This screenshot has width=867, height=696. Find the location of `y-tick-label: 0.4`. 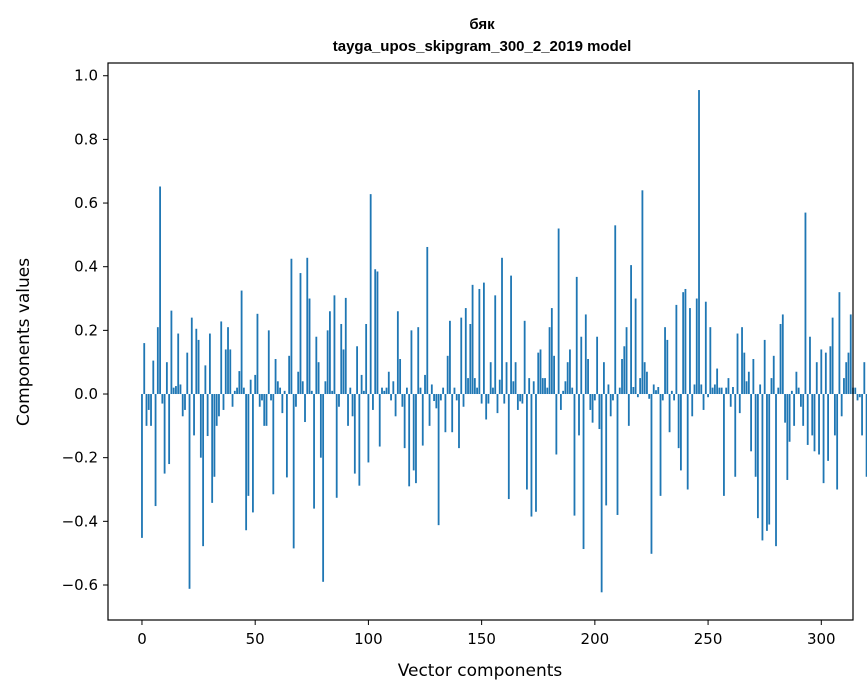

y-tick-label: 0.4 is located at coordinates (86, 267).